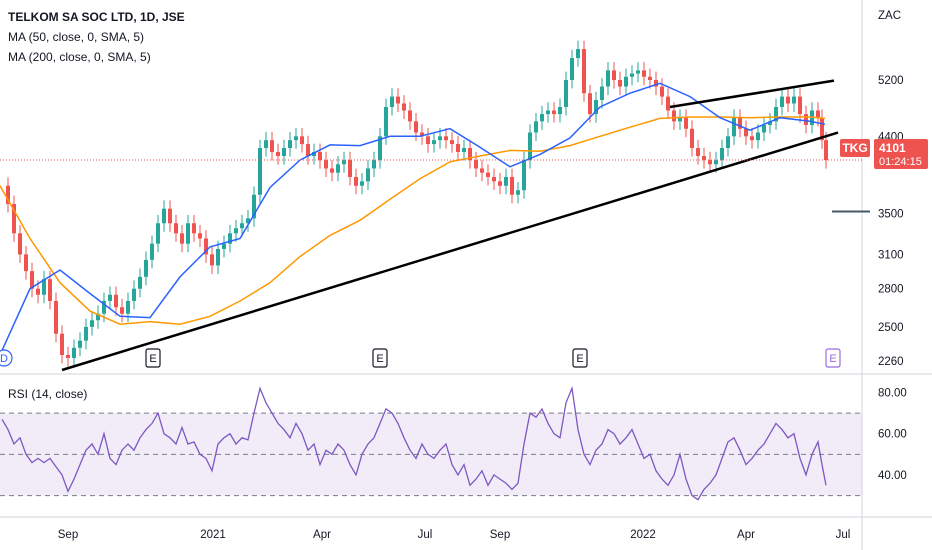  I want to click on price-tag-countdown: 01:24:15, so click(900, 162).